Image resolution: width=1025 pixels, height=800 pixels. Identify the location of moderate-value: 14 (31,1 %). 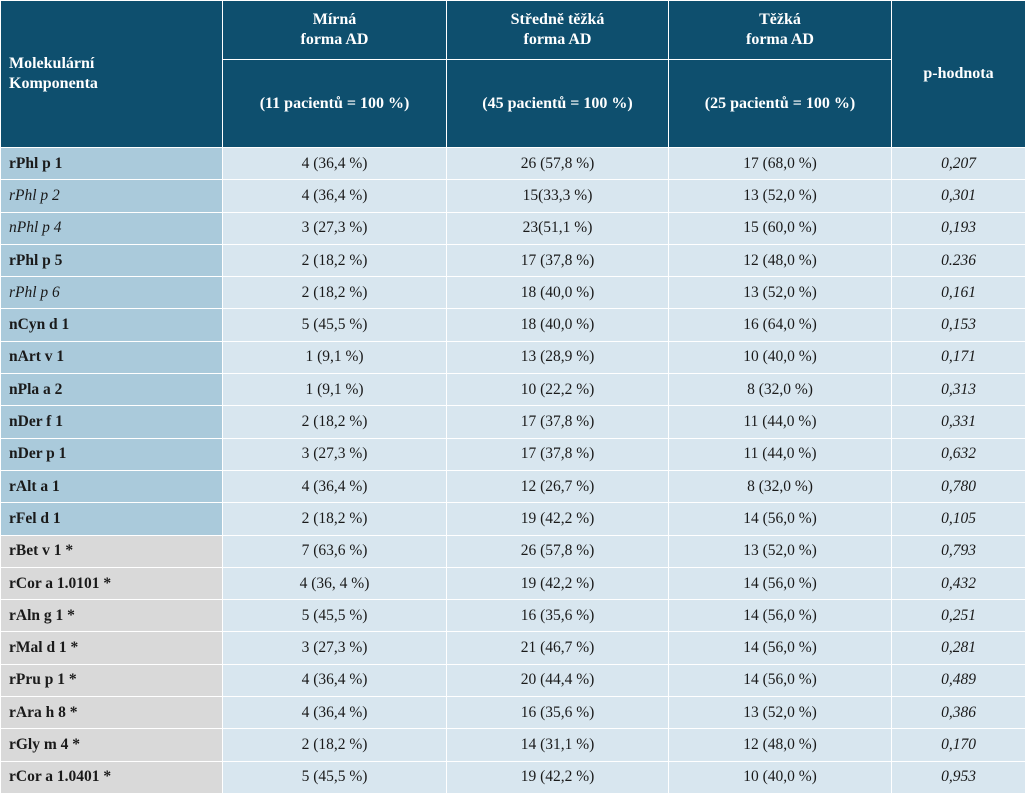
(557, 745).